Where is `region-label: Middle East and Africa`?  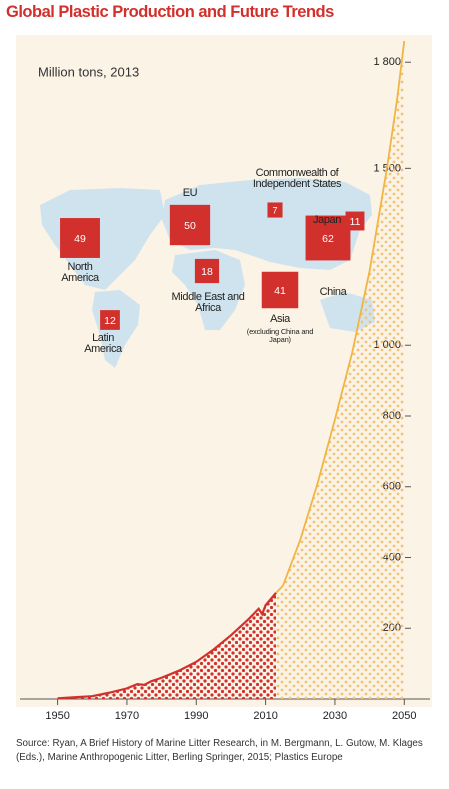 region-label: Middle East and Africa is located at coordinates (208, 302).